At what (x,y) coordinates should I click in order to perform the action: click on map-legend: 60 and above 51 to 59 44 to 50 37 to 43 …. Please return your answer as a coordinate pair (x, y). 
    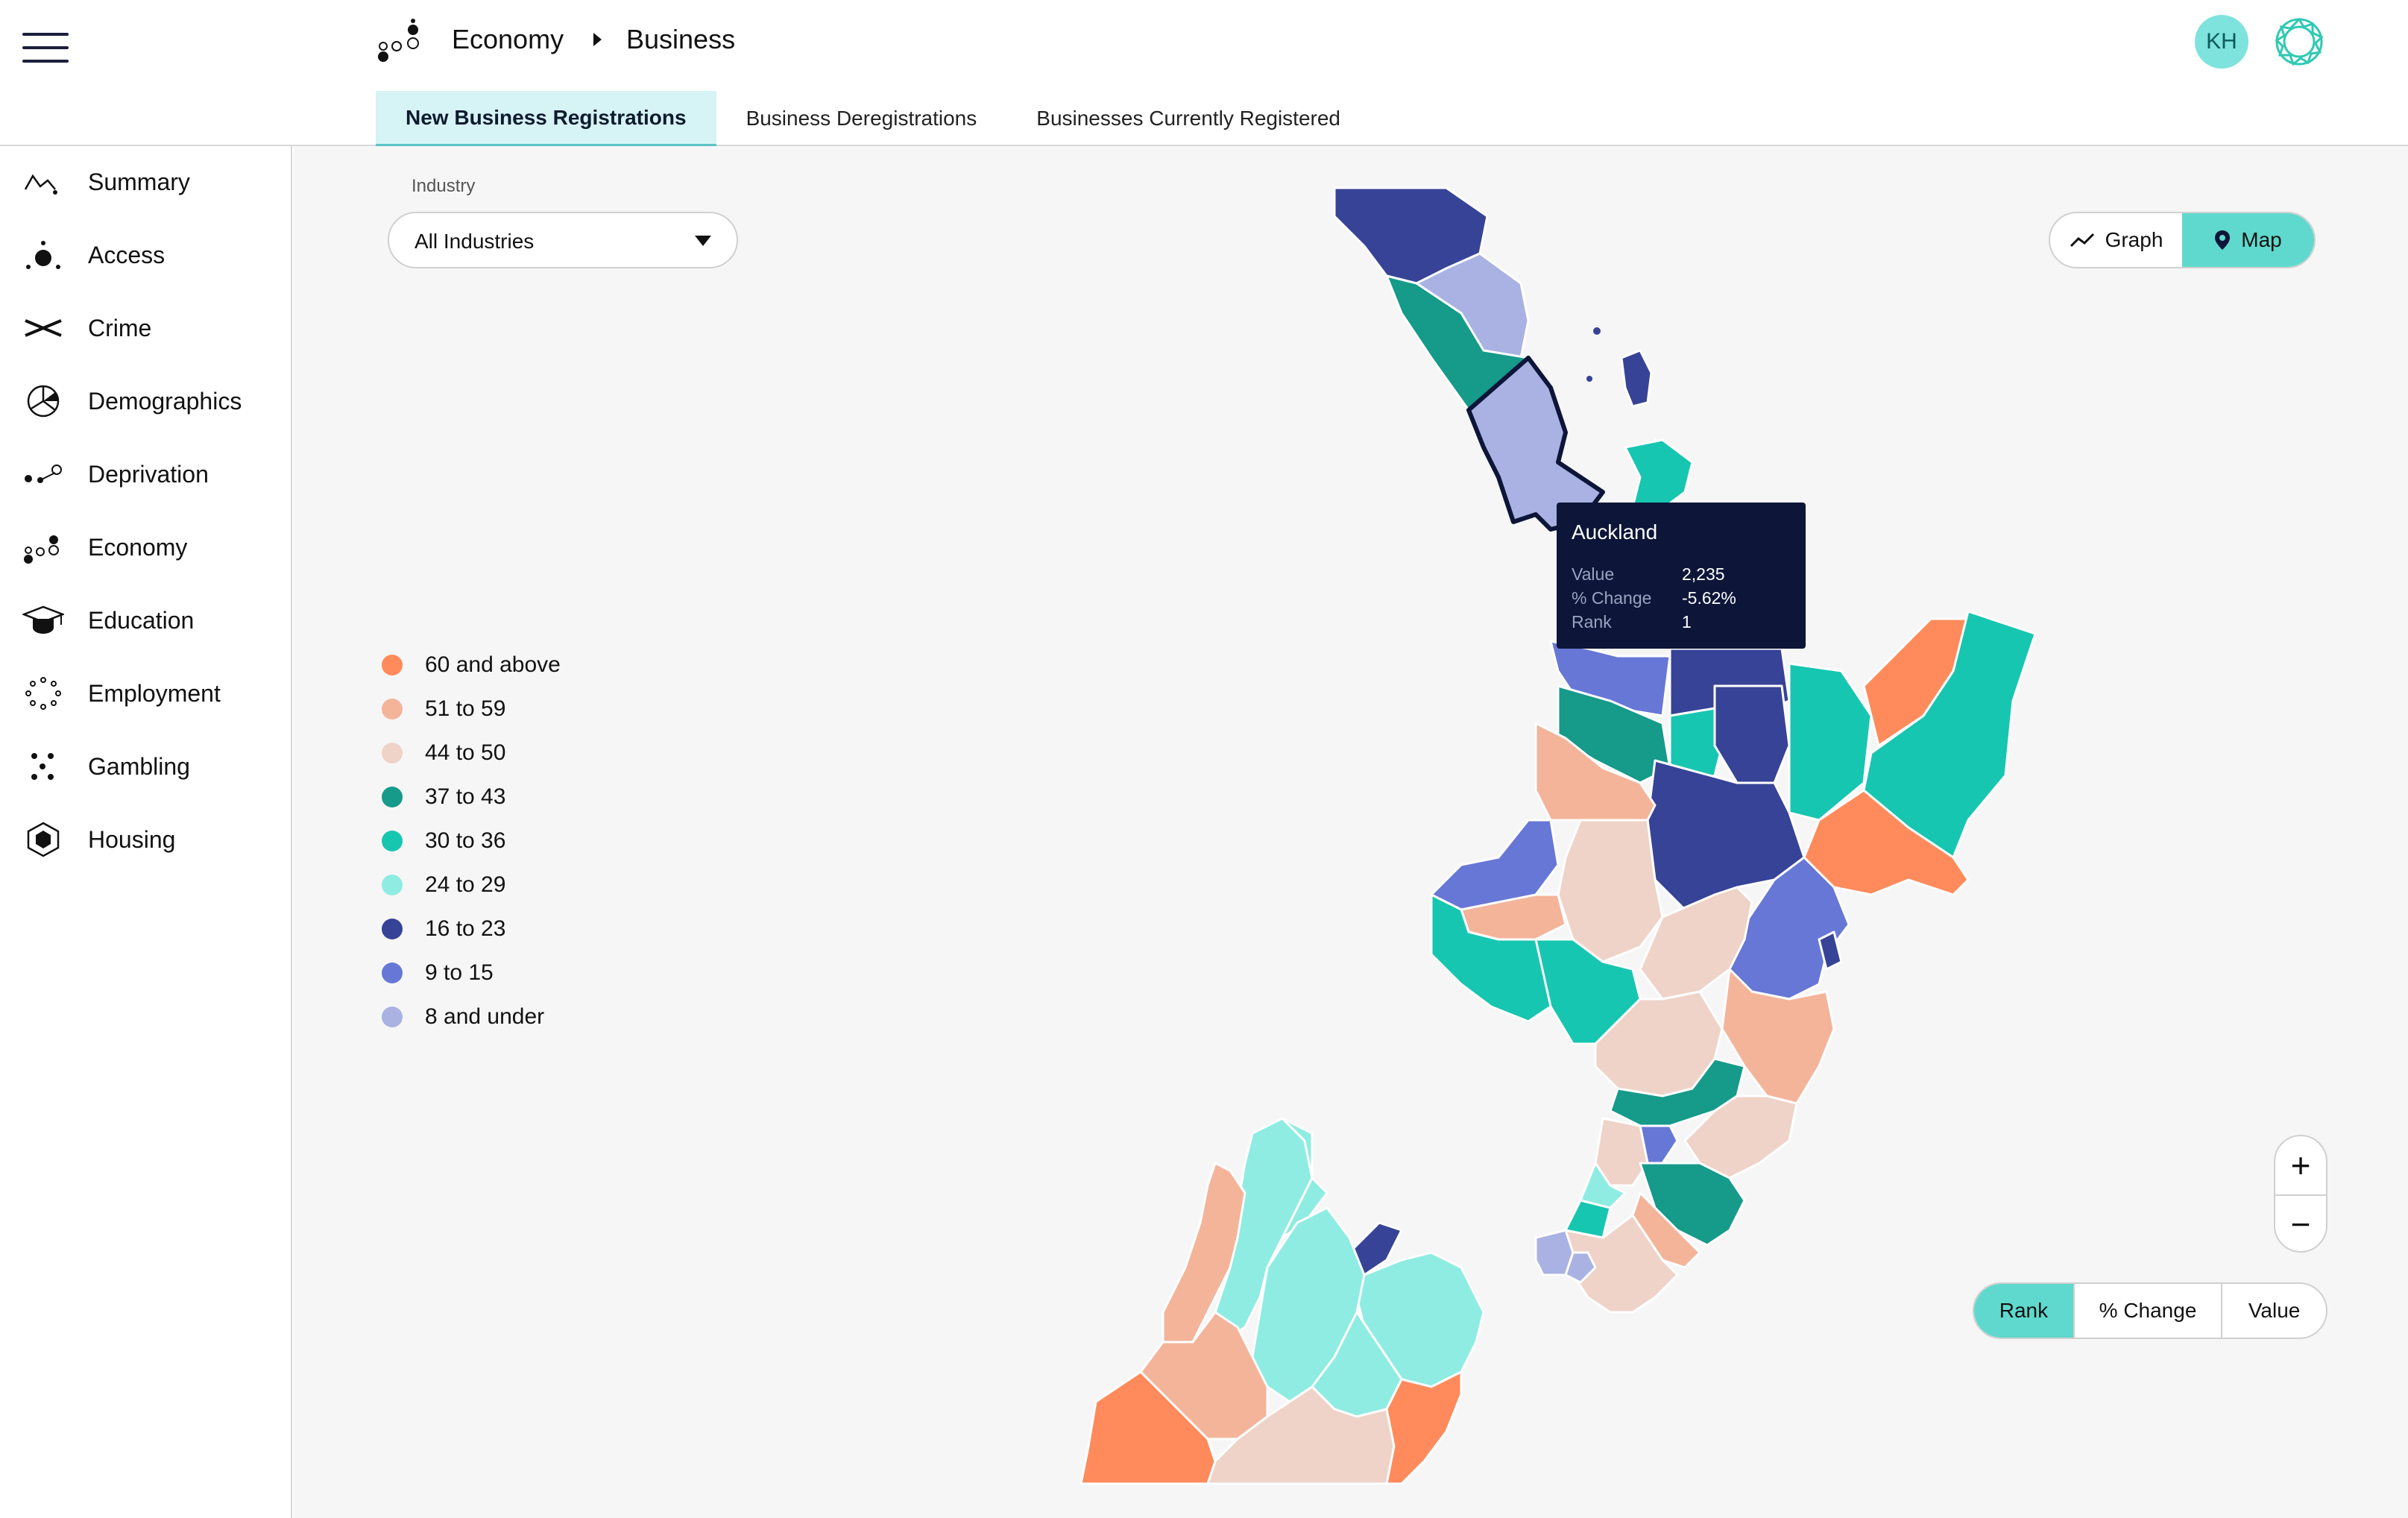
    Looking at the image, I should click on (471, 841).